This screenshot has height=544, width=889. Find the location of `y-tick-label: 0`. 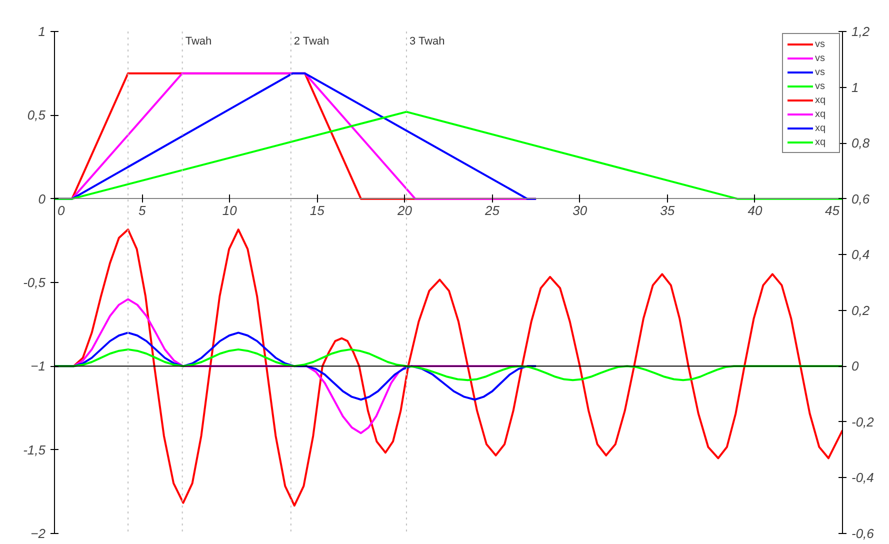

y-tick-label: 0 is located at coordinates (42, 198).